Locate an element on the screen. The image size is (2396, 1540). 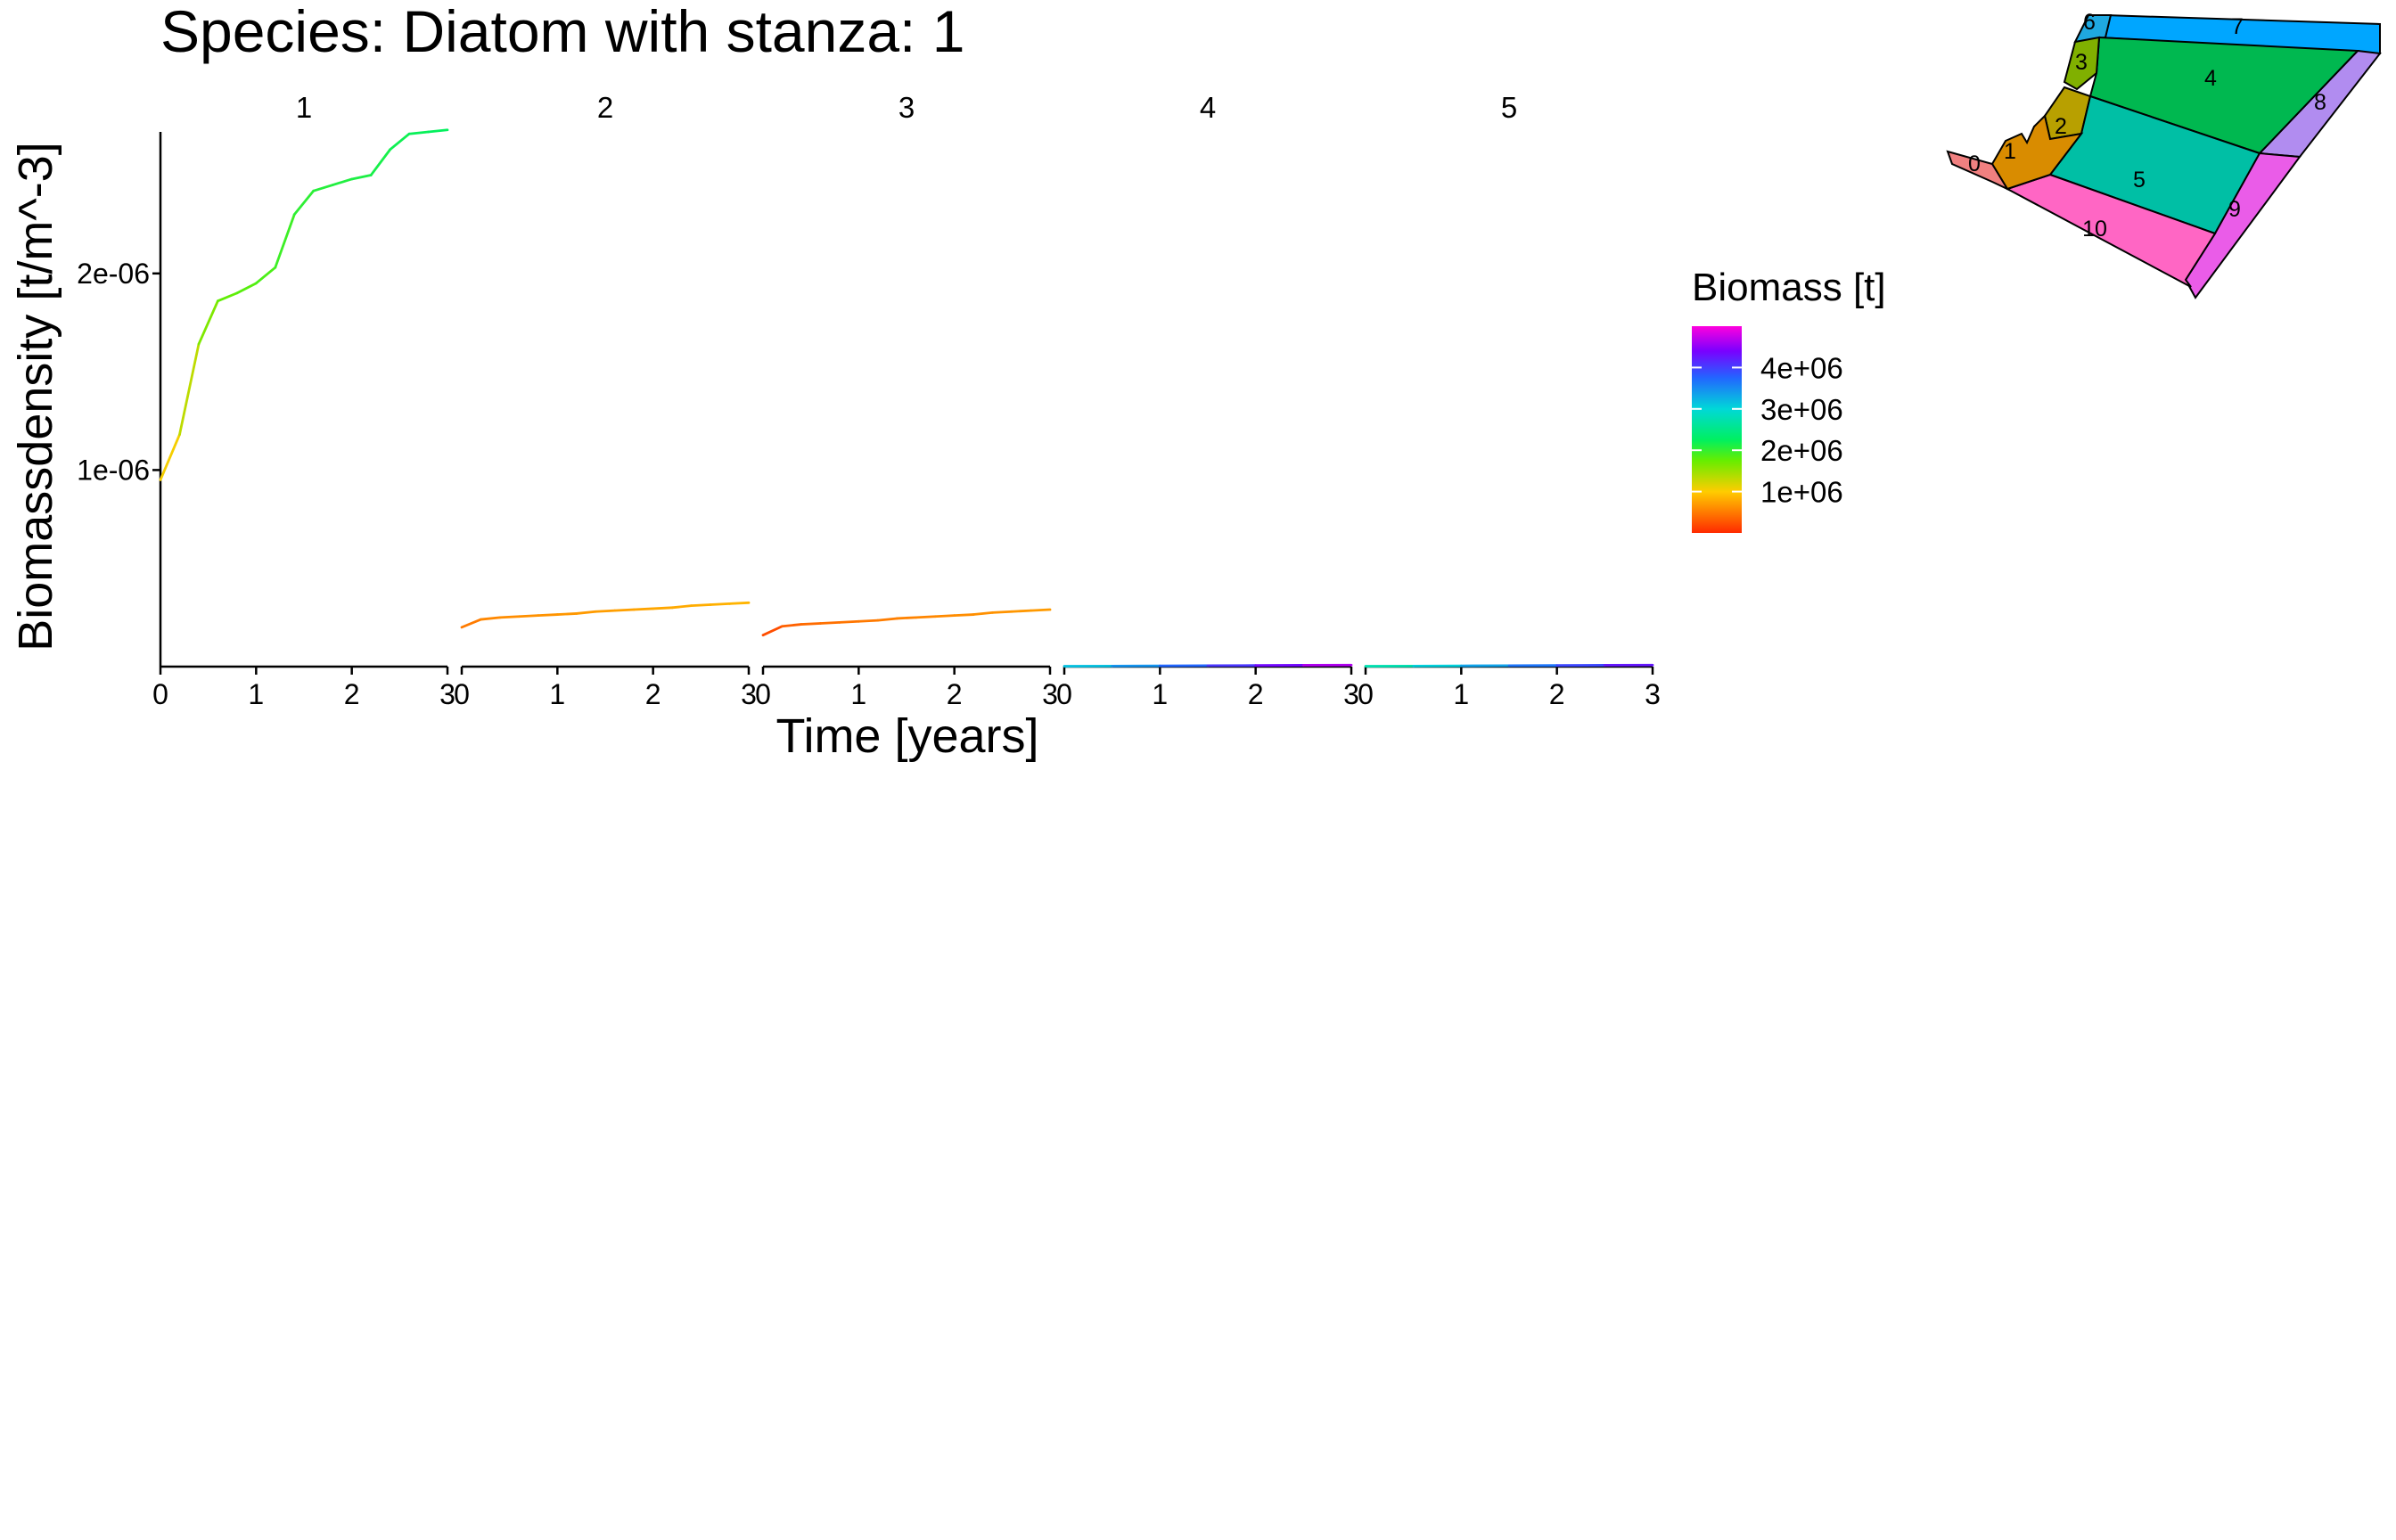
facet-strip-label: 4 is located at coordinates (1208, 107).